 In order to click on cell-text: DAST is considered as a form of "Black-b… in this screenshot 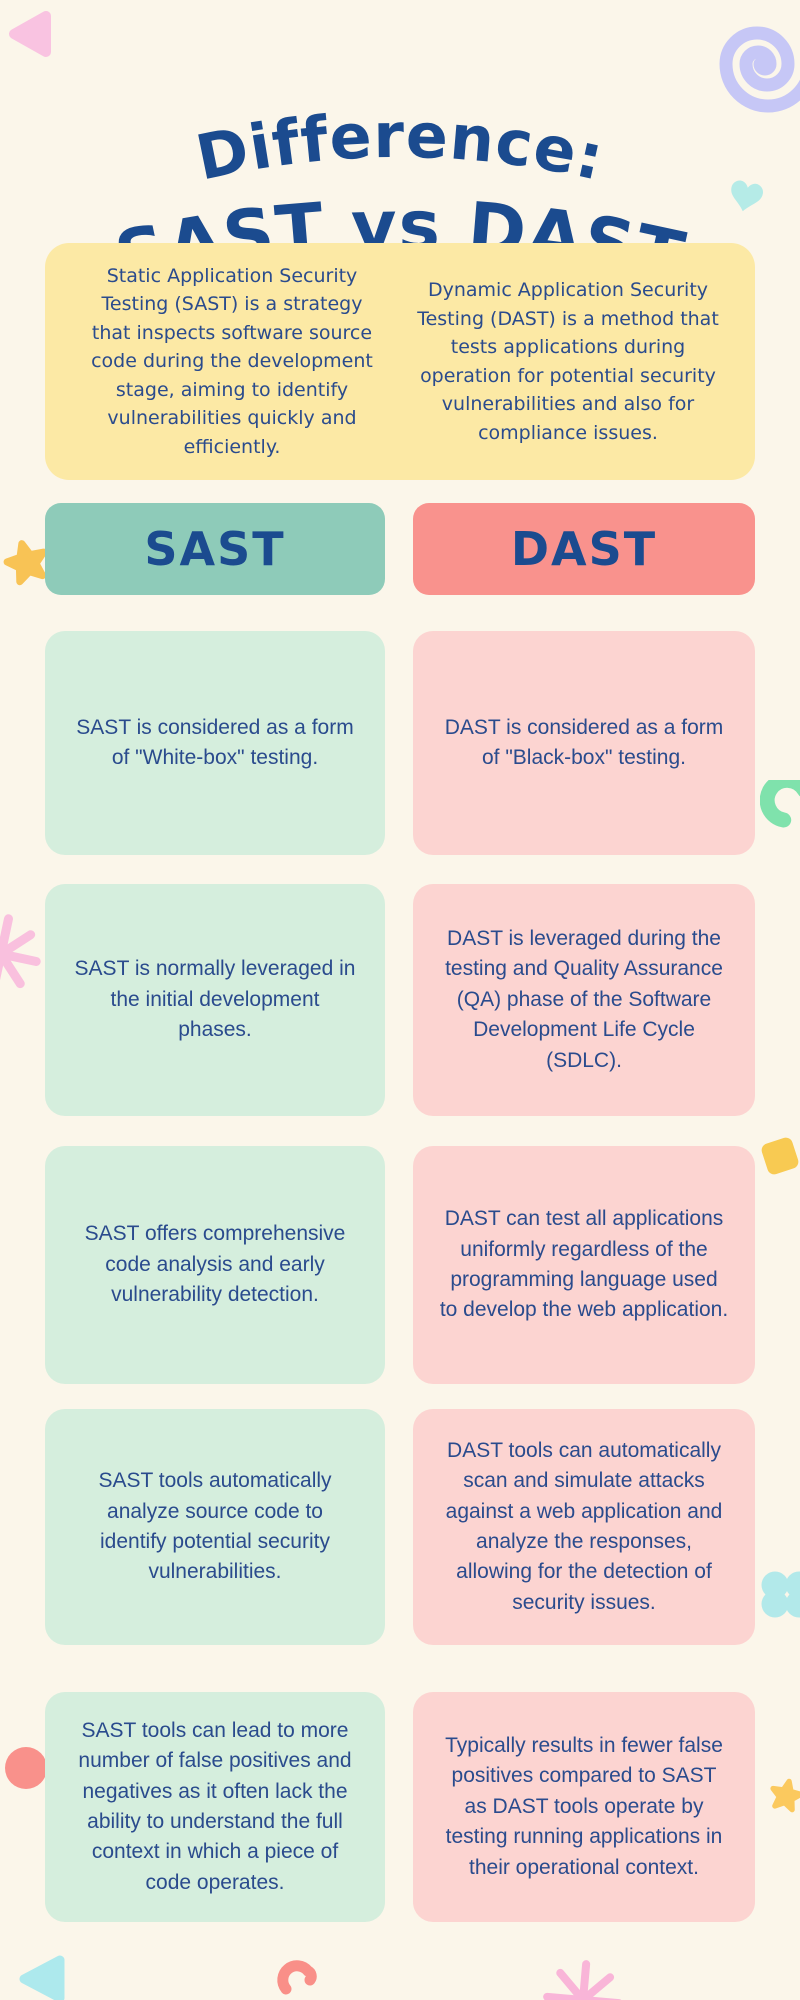, I will do `click(584, 742)`.